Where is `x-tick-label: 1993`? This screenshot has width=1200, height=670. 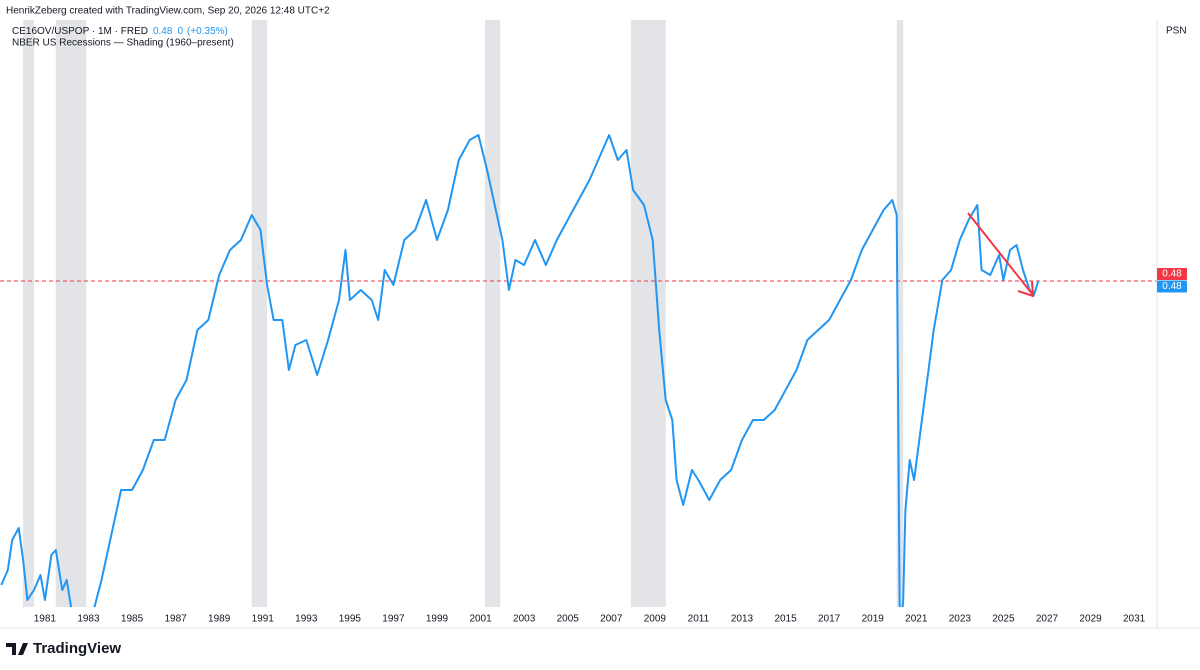 x-tick-label: 1993 is located at coordinates (306, 619).